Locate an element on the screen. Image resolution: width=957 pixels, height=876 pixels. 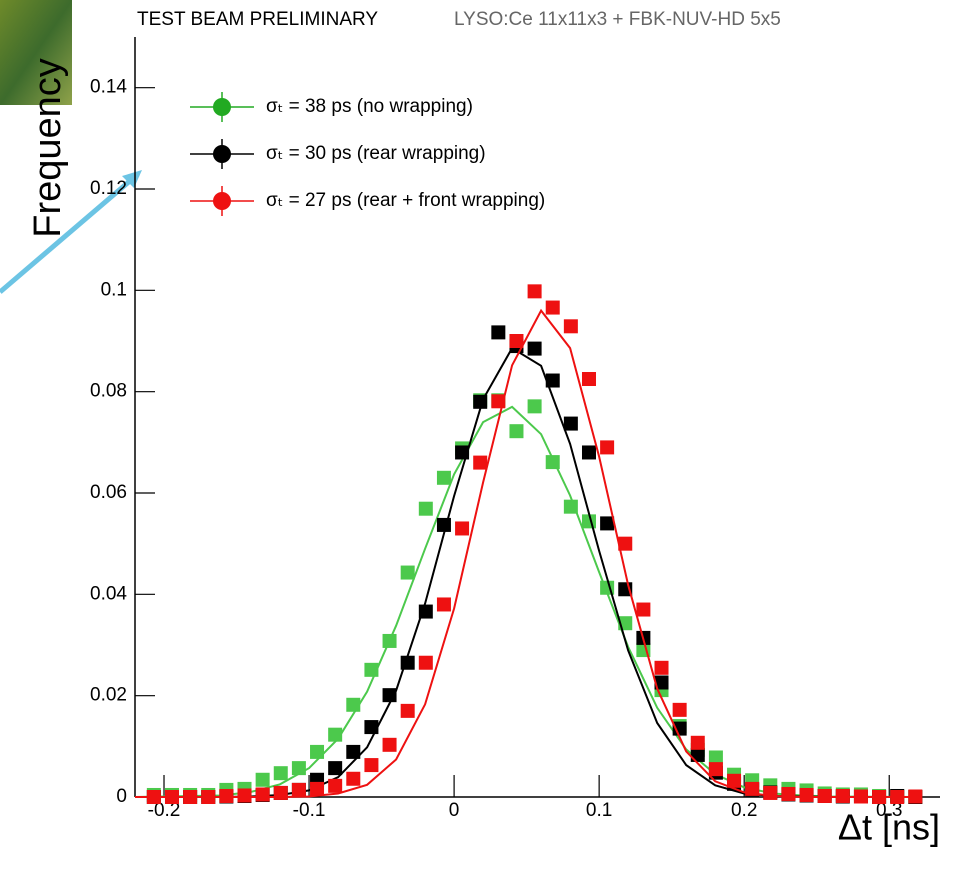
y-tick-label: 0.04 is located at coordinates (108, 593).